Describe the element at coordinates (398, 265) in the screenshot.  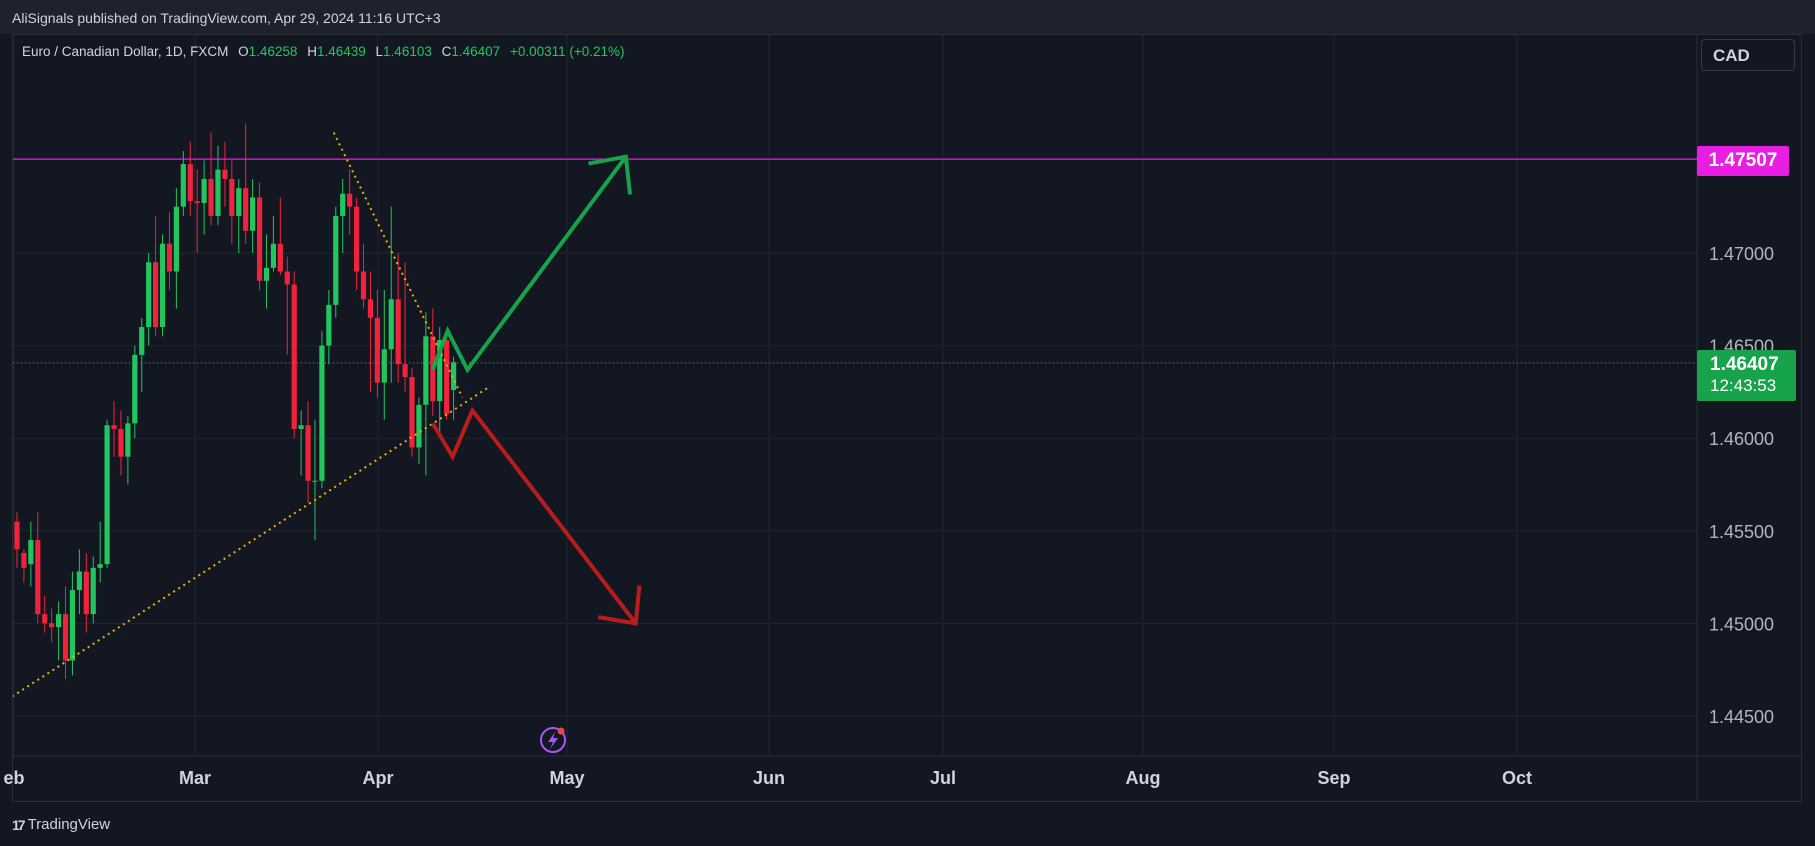
I see `resistance-trendline` at that location.